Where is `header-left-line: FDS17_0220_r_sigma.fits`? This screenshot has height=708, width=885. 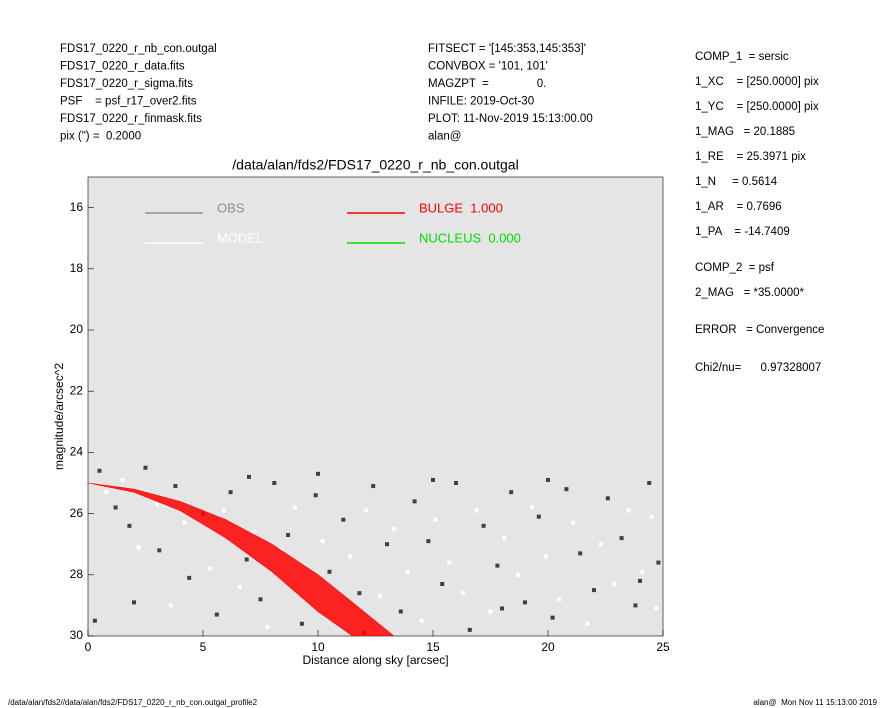
header-left-line: FDS17_0220_r_sigma.fits is located at coordinates (126, 84).